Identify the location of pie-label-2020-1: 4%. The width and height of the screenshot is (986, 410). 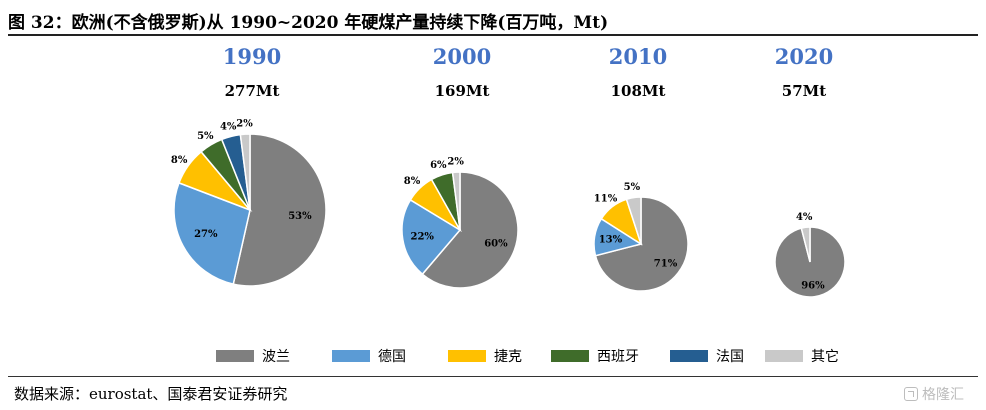
(804, 217).